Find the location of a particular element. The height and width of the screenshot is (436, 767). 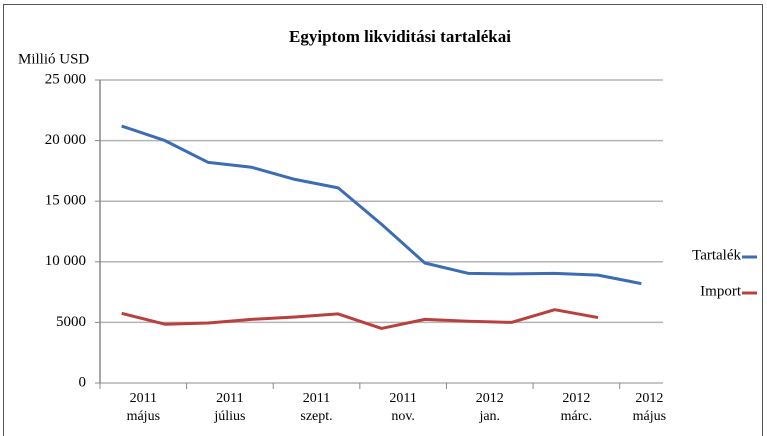

y-tick-label: 20 000 is located at coordinates (65, 140).